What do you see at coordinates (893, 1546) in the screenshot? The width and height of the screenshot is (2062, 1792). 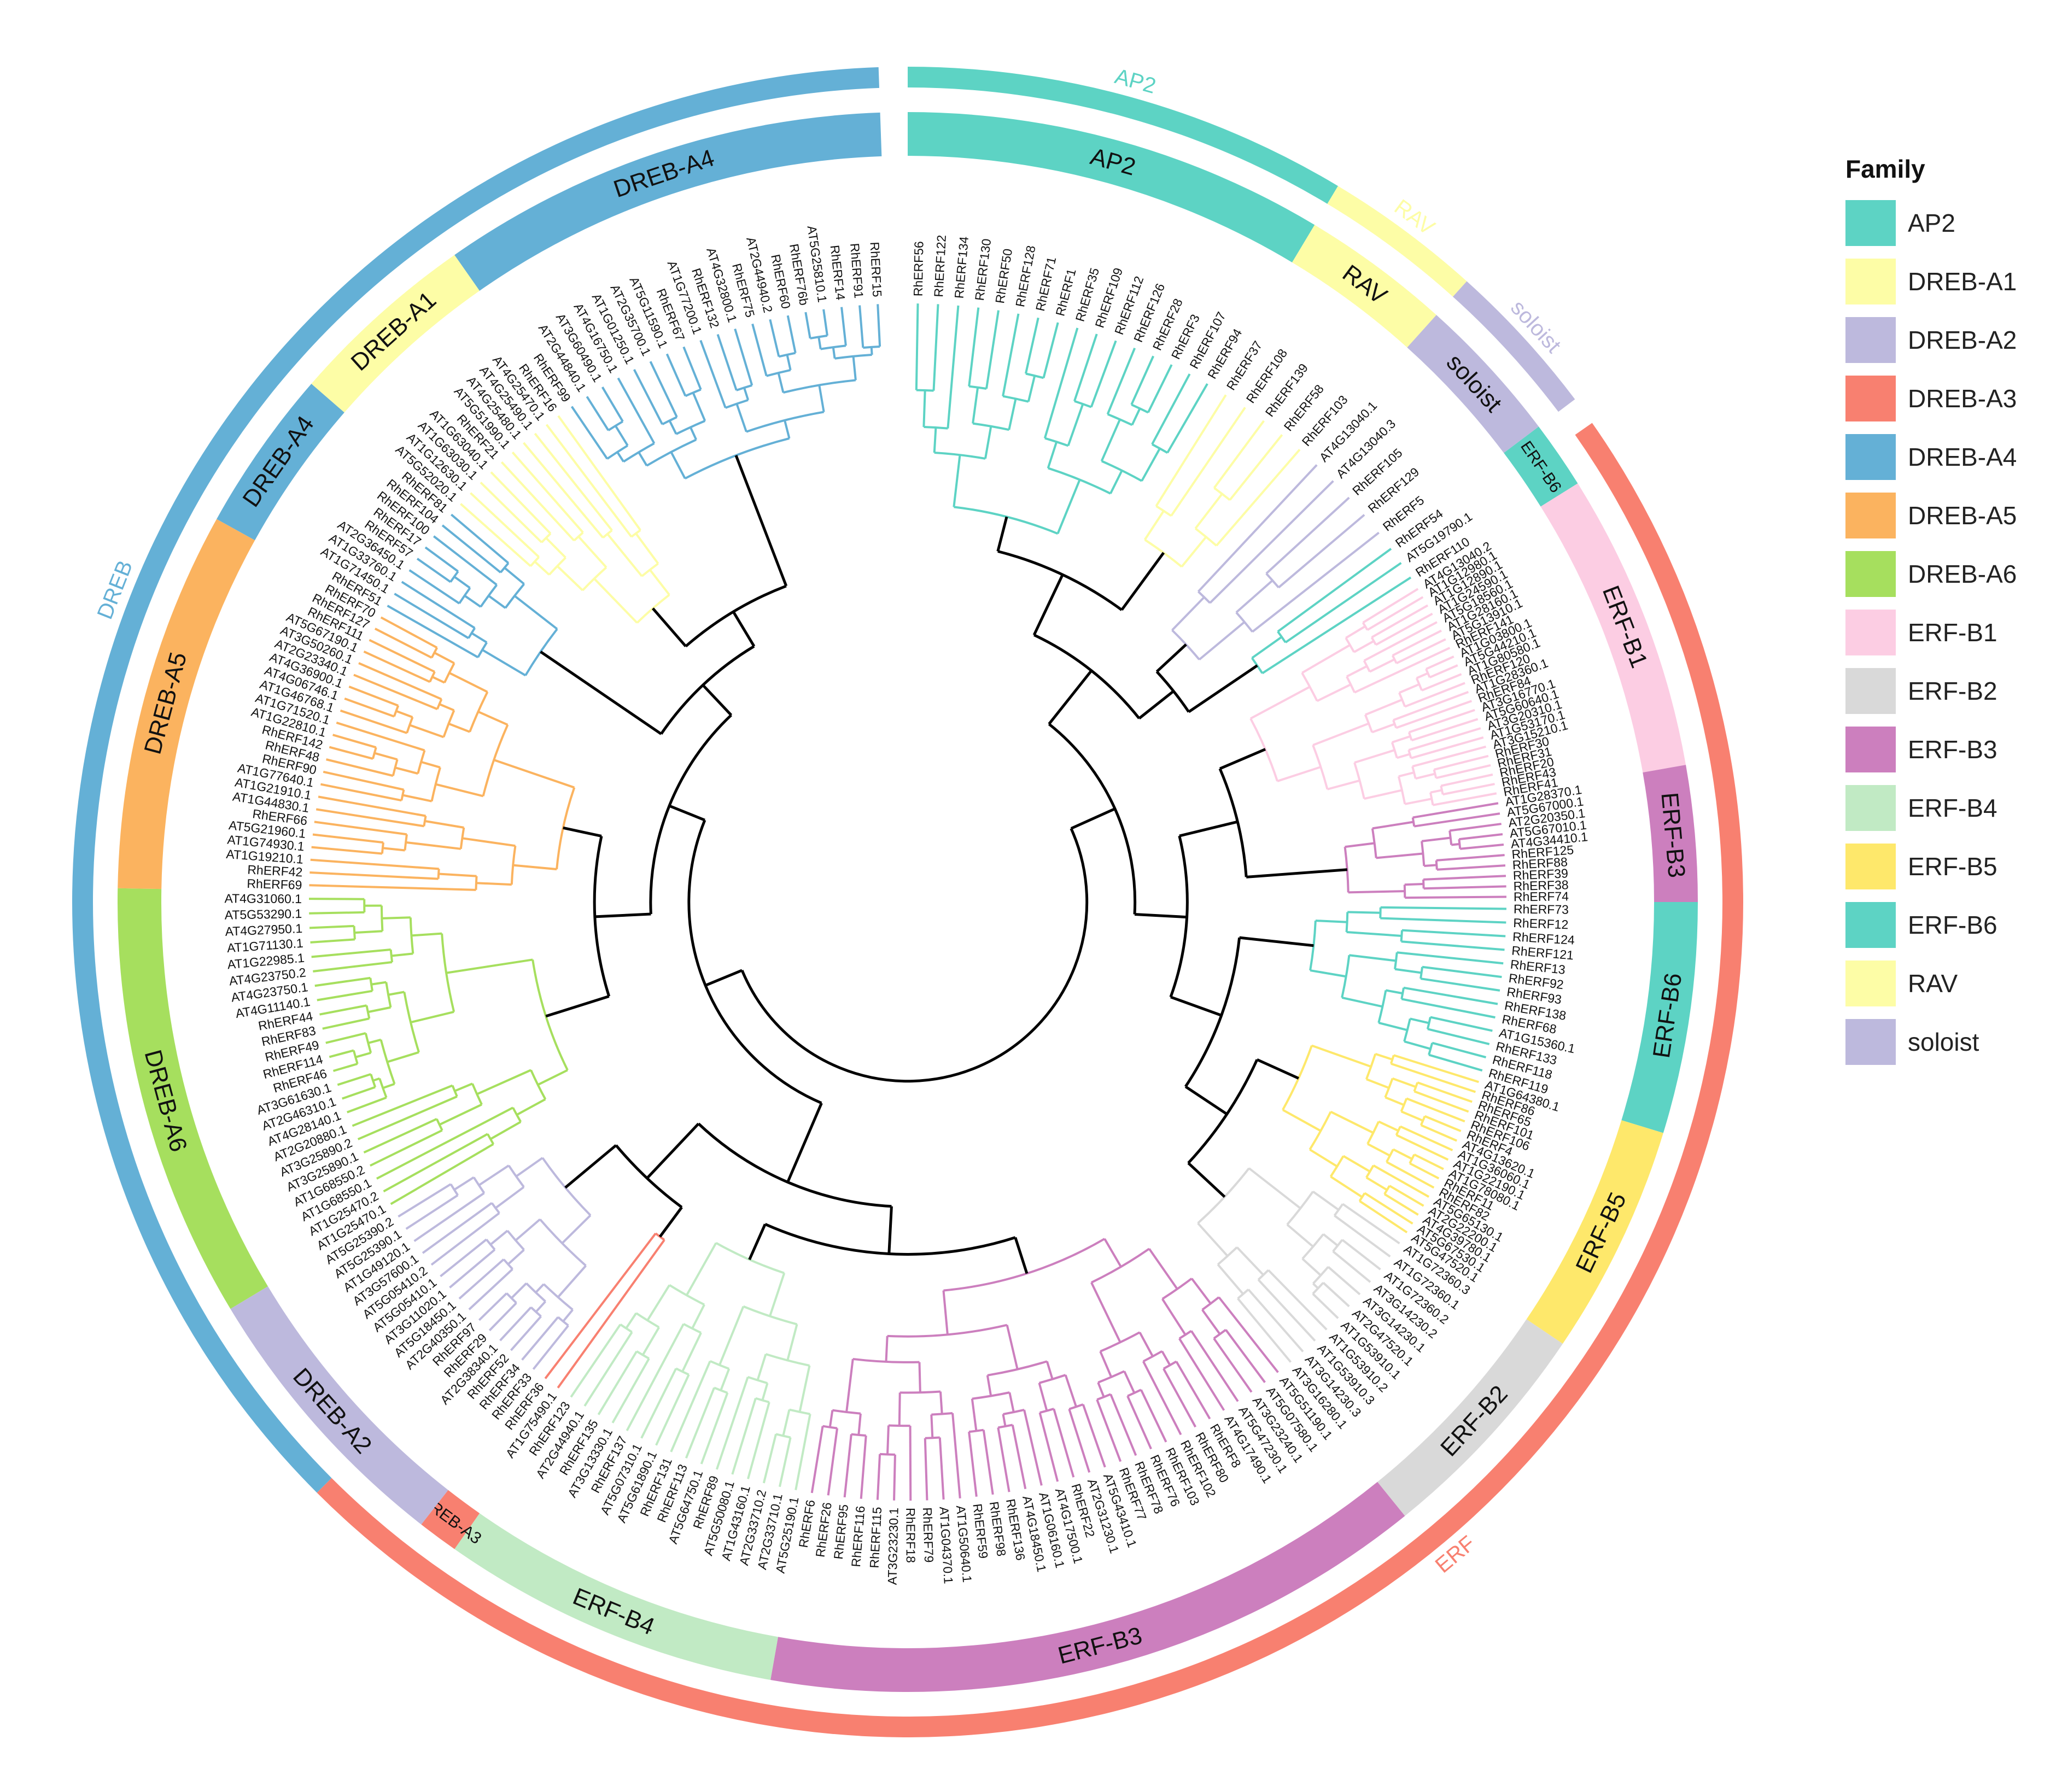 I see `leaf-label: AT3G23230.1` at bounding box center [893, 1546].